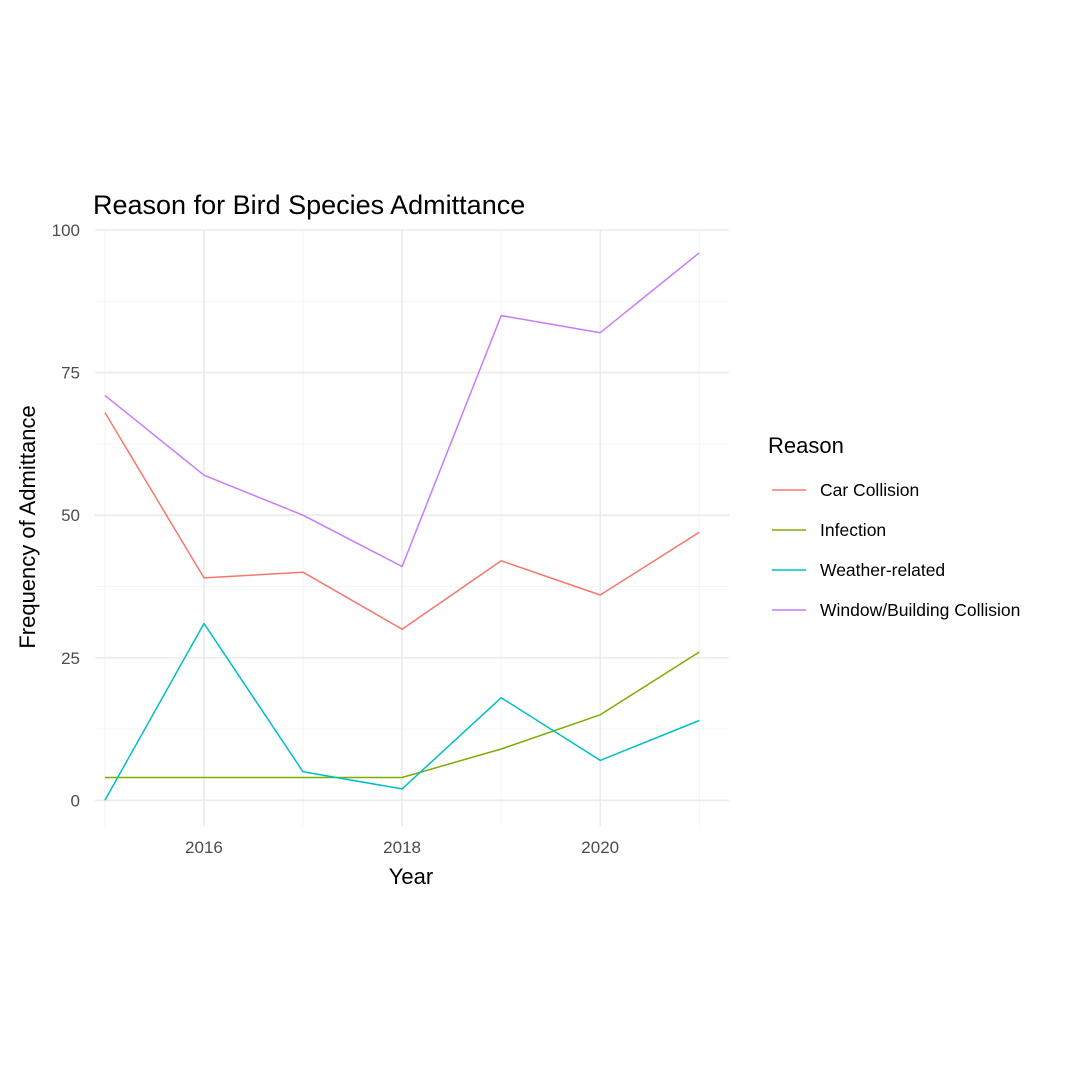 The image size is (1080, 1080). Describe the element at coordinates (70, 373) in the screenshot. I see `y-tick-label: 75` at that location.